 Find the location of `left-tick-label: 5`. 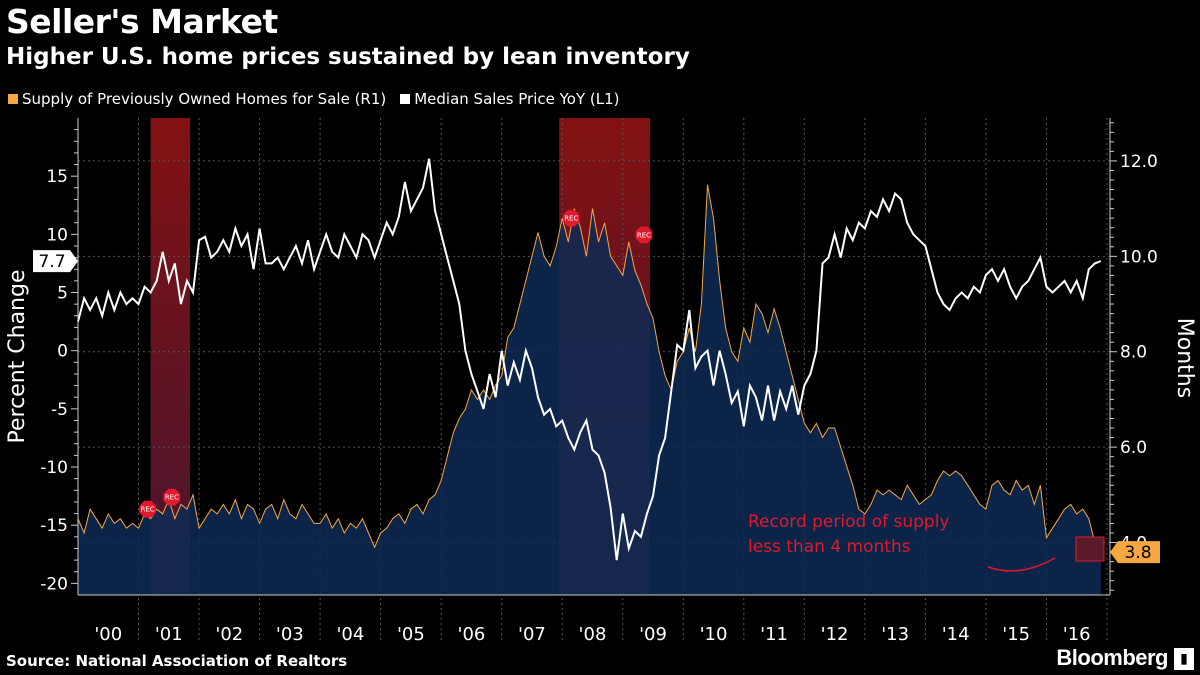

left-tick-label: 5 is located at coordinates (62, 294).